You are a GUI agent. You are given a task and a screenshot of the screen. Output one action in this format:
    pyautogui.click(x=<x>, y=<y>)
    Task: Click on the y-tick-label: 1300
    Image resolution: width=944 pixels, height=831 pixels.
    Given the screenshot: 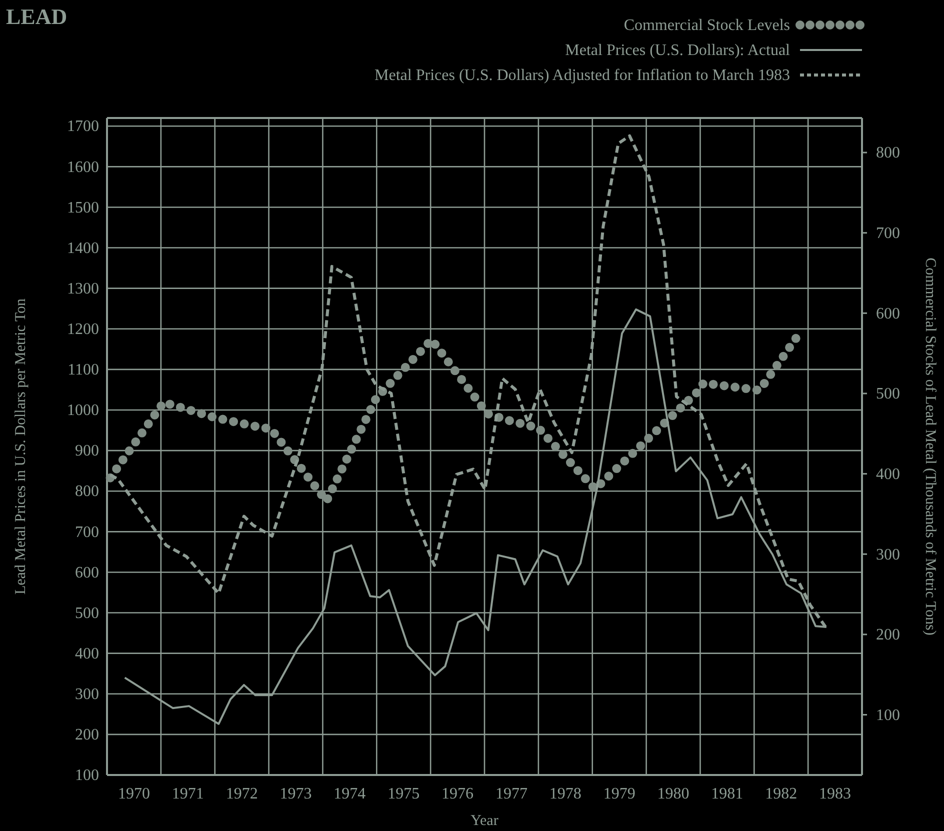 What is the action you would take?
    pyautogui.click(x=83, y=289)
    